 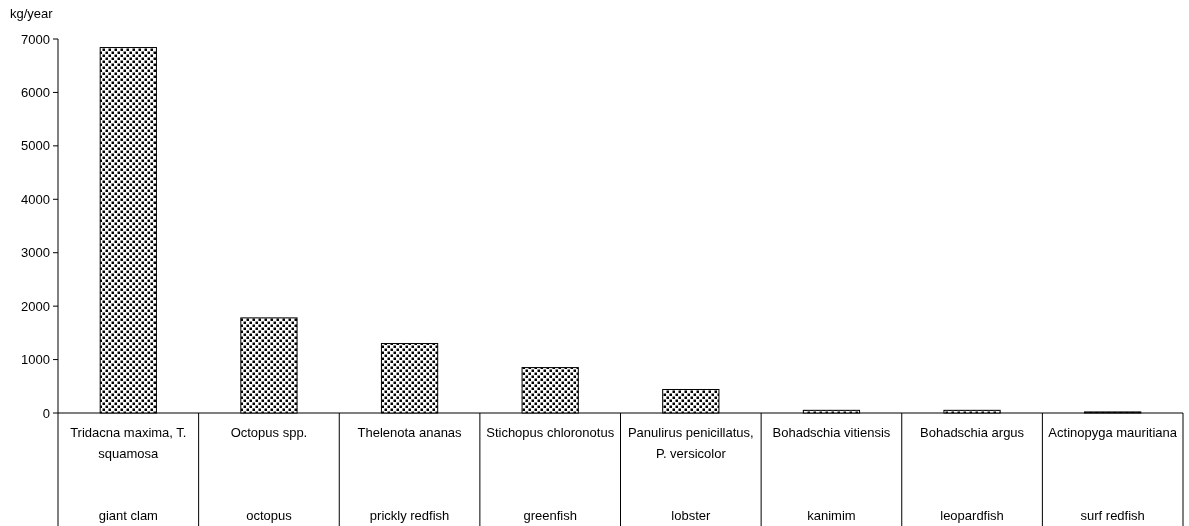 What do you see at coordinates (550, 474) in the screenshot?
I see `category-label: Stichopus chloronotus greenfish` at bounding box center [550, 474].